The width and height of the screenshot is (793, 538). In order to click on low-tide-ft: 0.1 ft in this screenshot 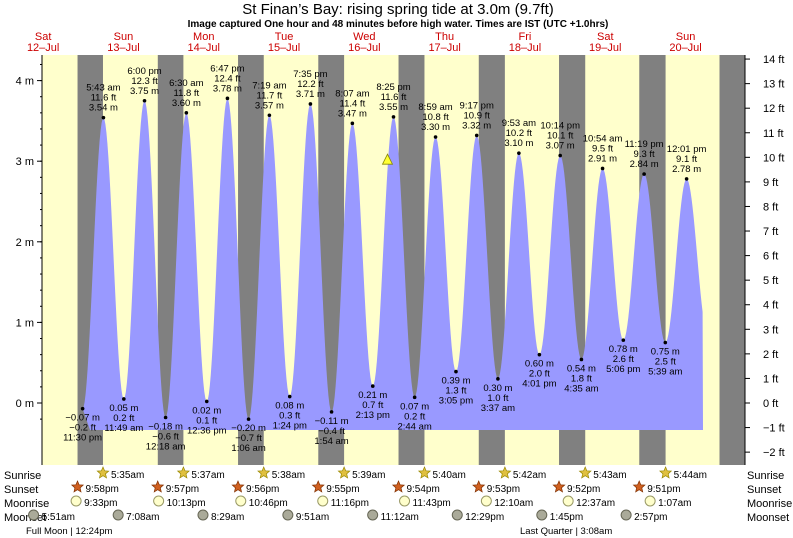, I will do `click(206, 420)`.